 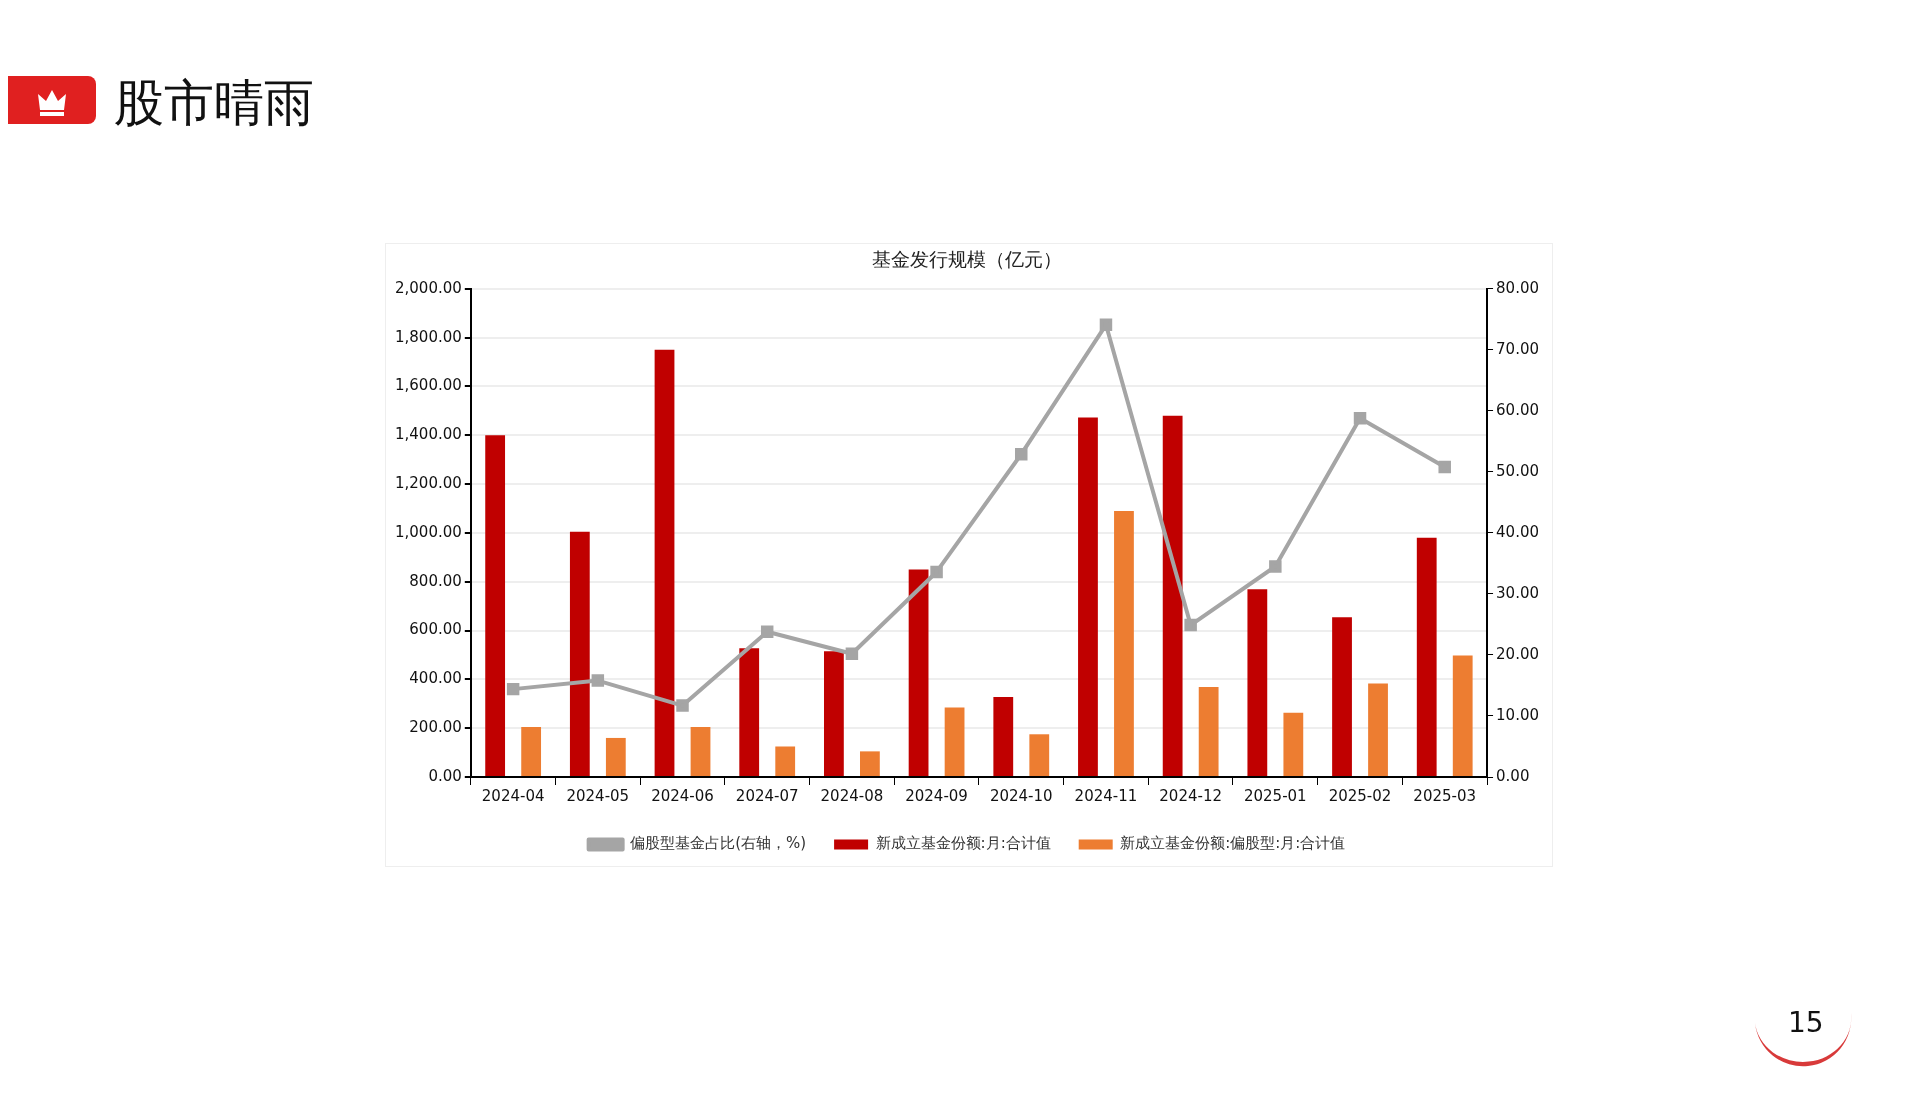 I want to click on y2-tick-label: 70.00, so click(x=1518, y=348).